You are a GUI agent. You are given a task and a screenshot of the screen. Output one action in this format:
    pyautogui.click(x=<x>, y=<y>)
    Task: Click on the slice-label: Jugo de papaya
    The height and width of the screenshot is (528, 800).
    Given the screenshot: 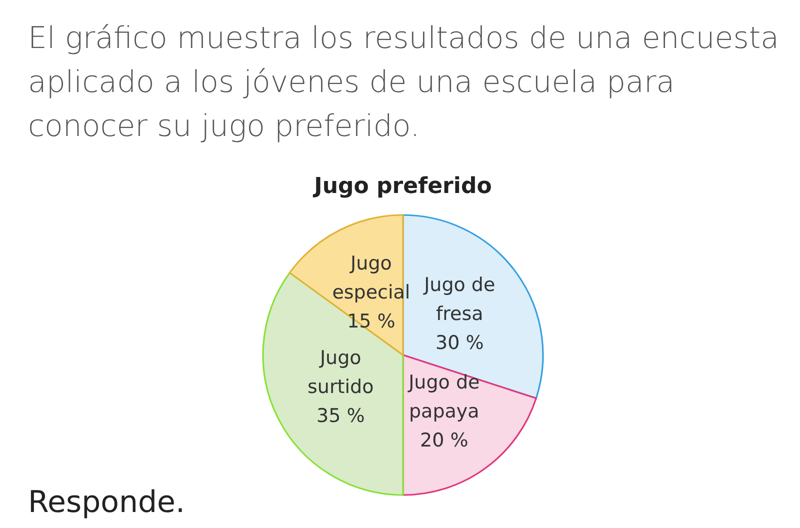 What is the action you would take?
    pyautogui.click(x=444, y=397)
    